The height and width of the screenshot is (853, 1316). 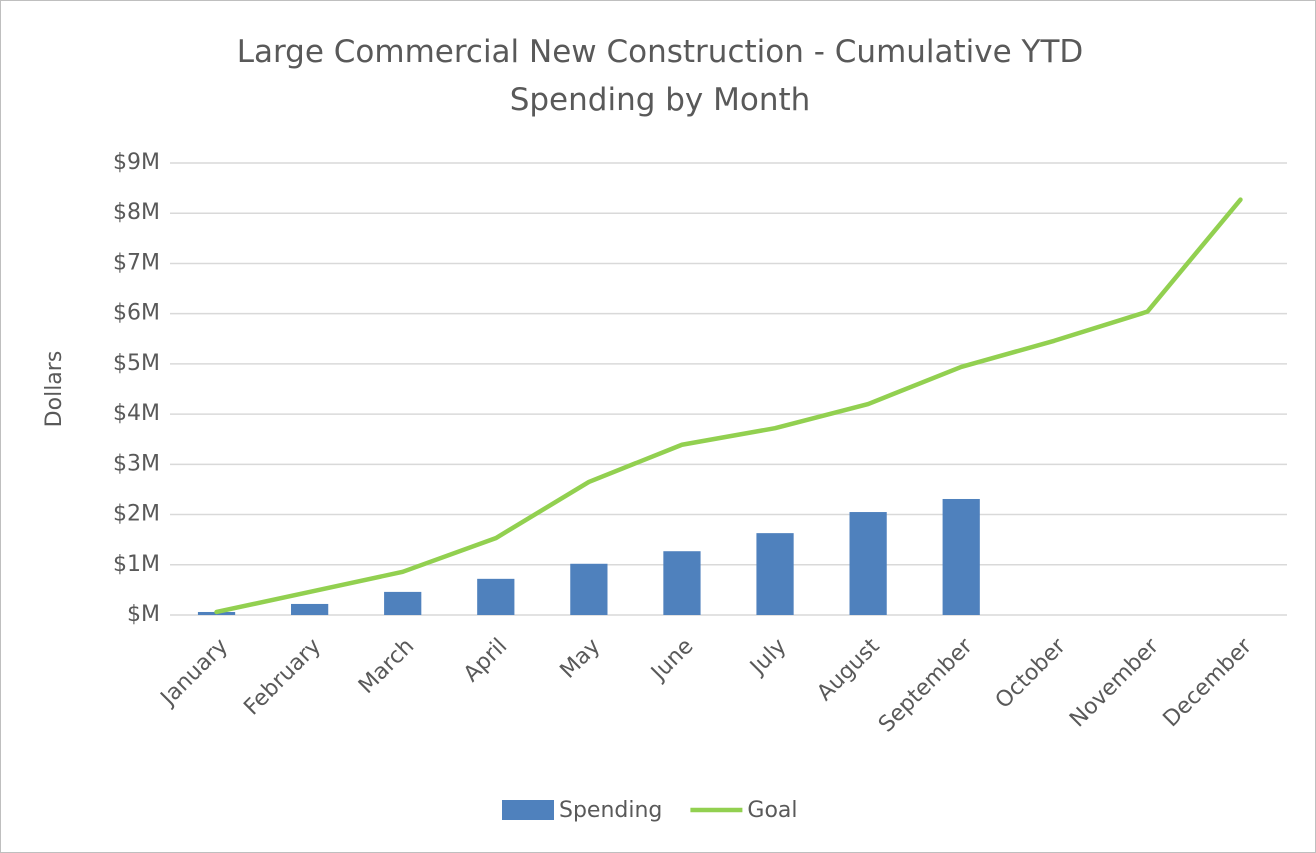 What do you see at coordinates (136, 212) in the screenshot?
I see `y-tick-label: $8M` at bounding box center [136, 212].